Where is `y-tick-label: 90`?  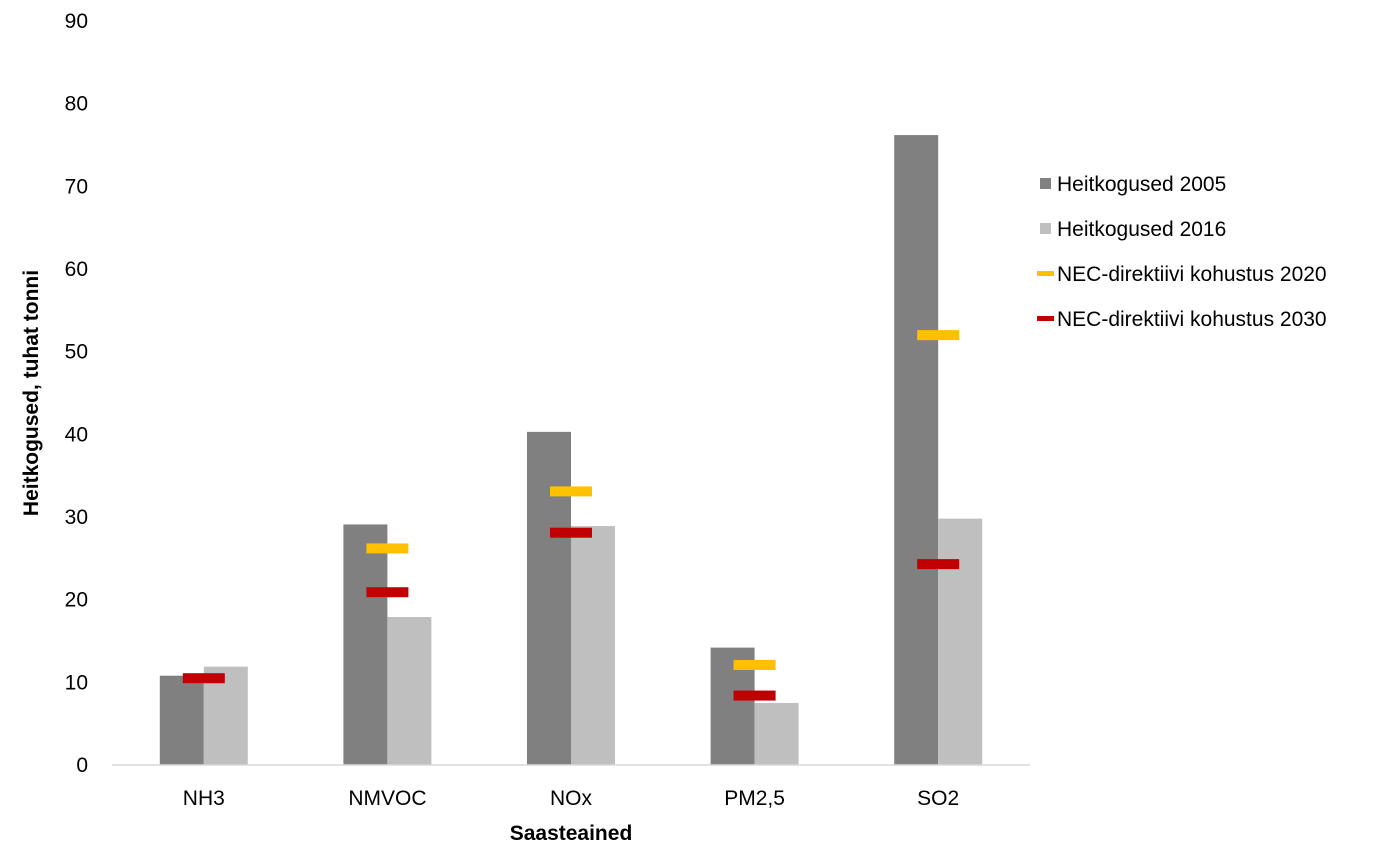 y-tick-label: 90 is located at coordinates (76, 21).